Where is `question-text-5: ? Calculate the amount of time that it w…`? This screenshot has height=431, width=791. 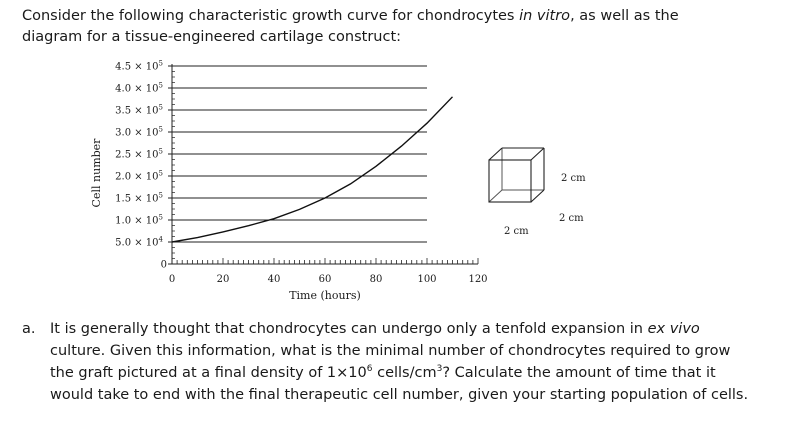
question-text-5: ? Calculate the amount of time that it w… is located at coordinates (399, 384).